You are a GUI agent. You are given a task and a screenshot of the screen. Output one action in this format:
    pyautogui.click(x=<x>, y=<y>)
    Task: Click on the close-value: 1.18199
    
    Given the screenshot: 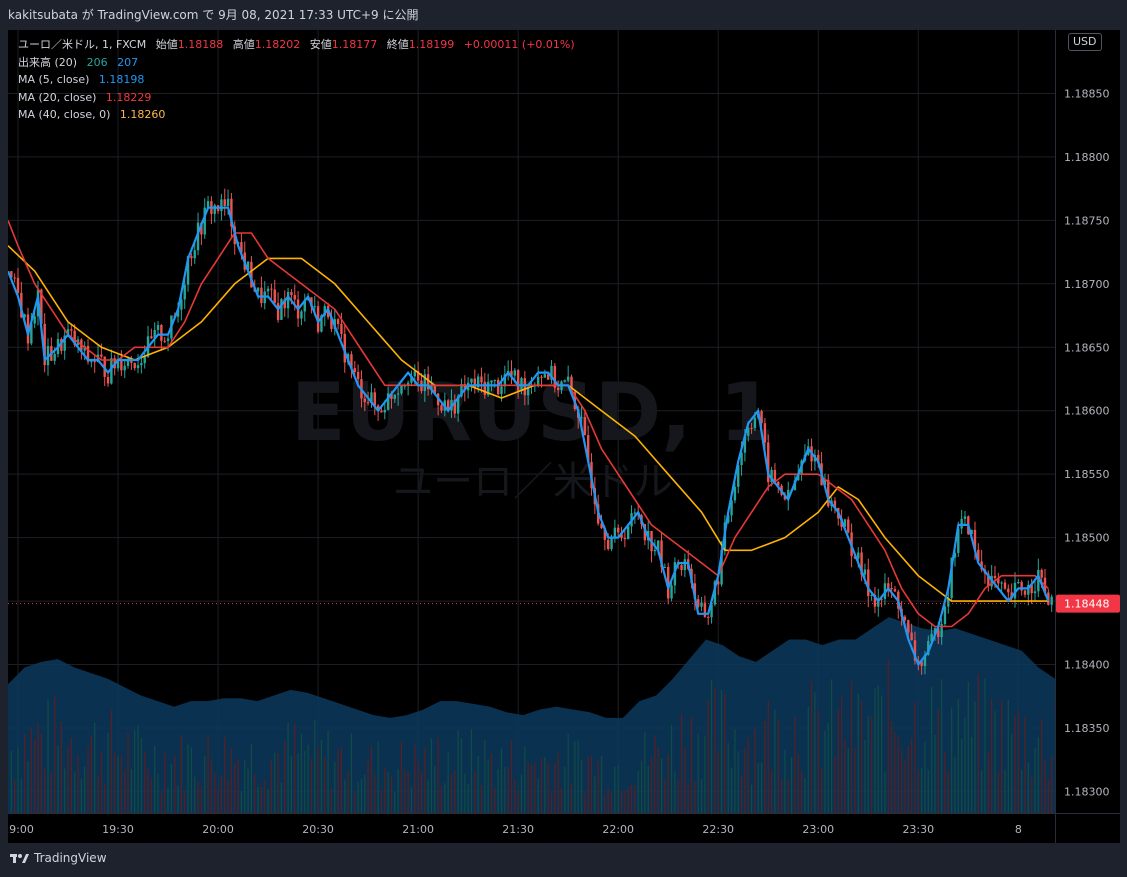 What is the action you would take?
    pyautogui.click(x=431, y=44)
    